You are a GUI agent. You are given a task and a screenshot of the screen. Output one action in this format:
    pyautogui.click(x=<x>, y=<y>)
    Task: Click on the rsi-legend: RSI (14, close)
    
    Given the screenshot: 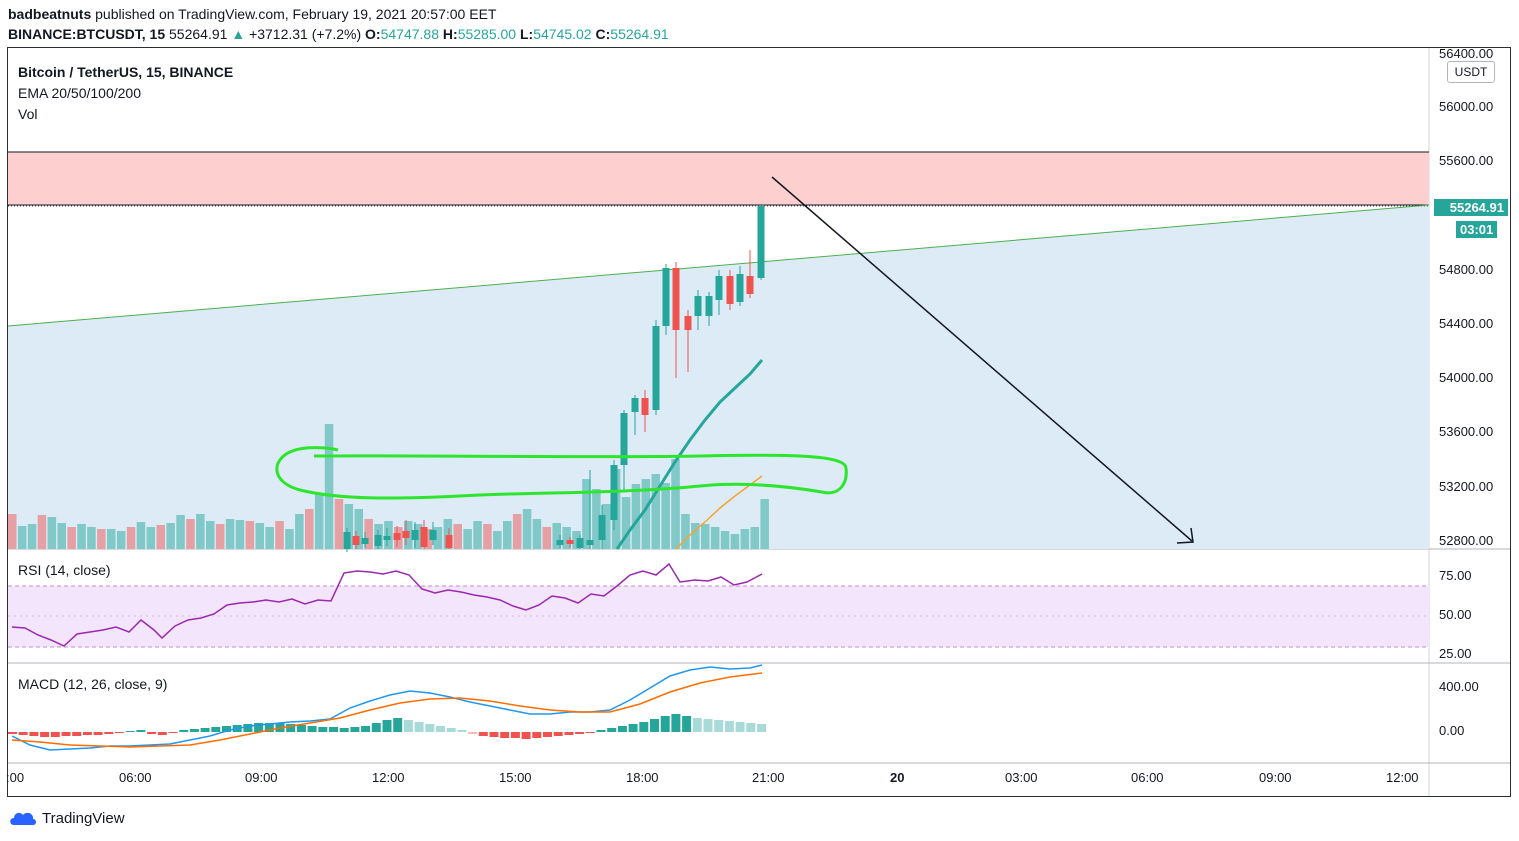 What is the action you would take?
    pyautogui.click(x=64, y=570)
    